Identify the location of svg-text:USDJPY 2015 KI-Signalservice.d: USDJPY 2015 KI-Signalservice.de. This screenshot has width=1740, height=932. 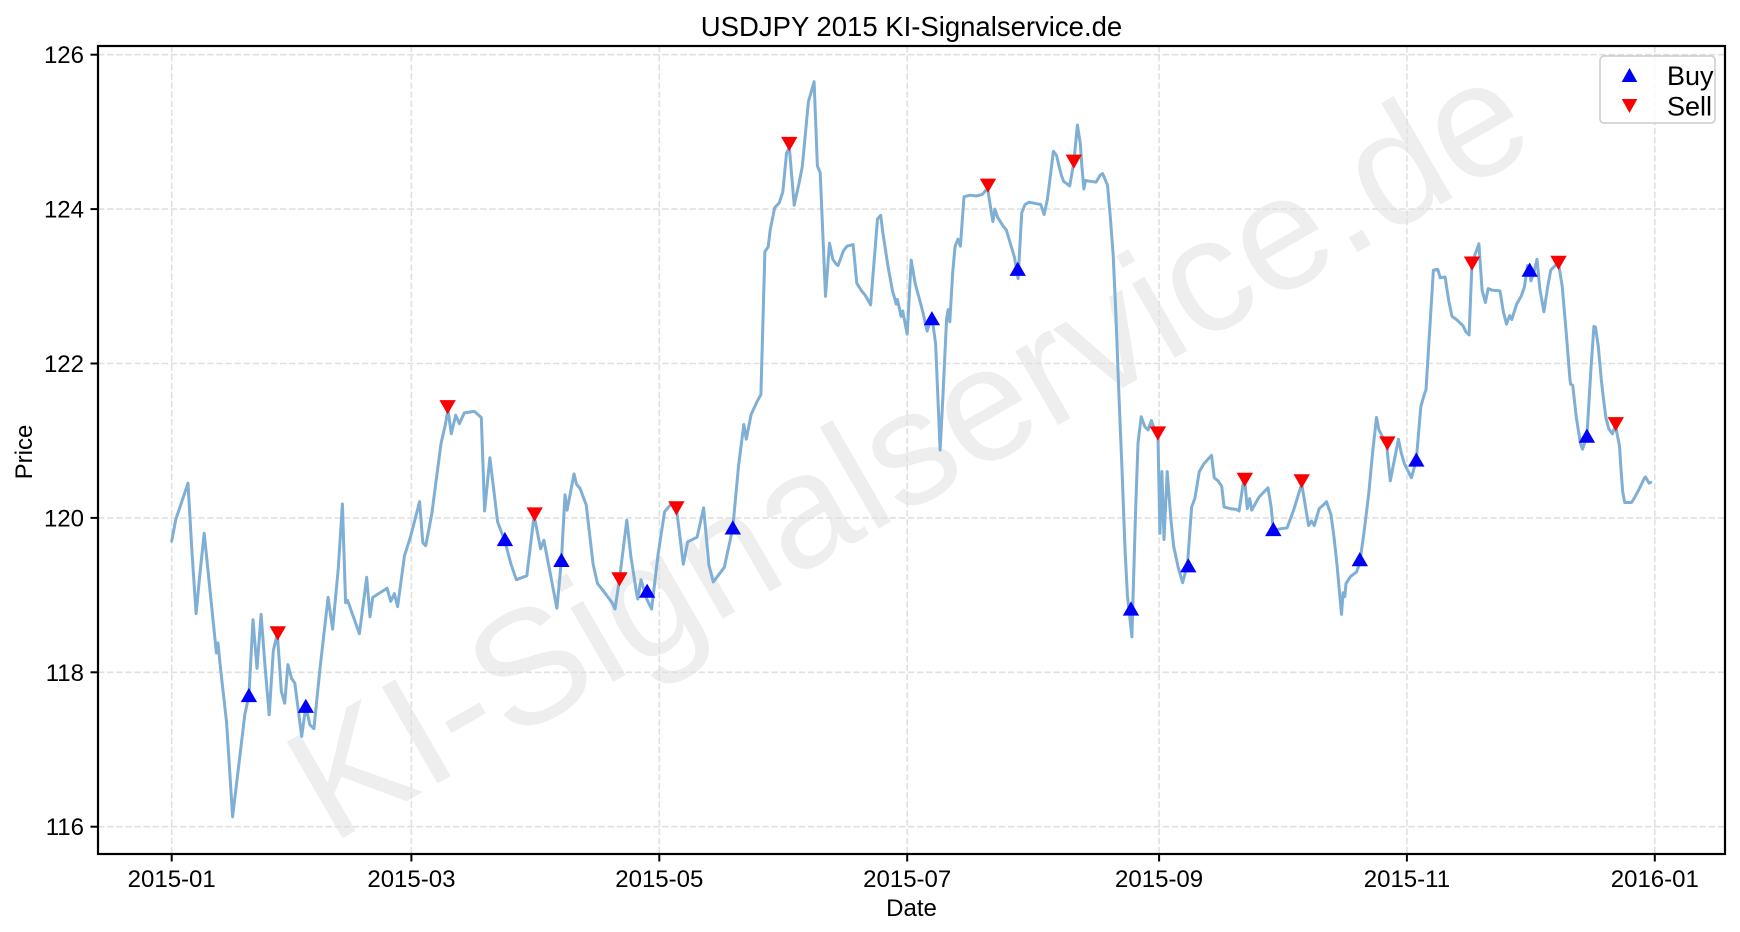
(911, 26).